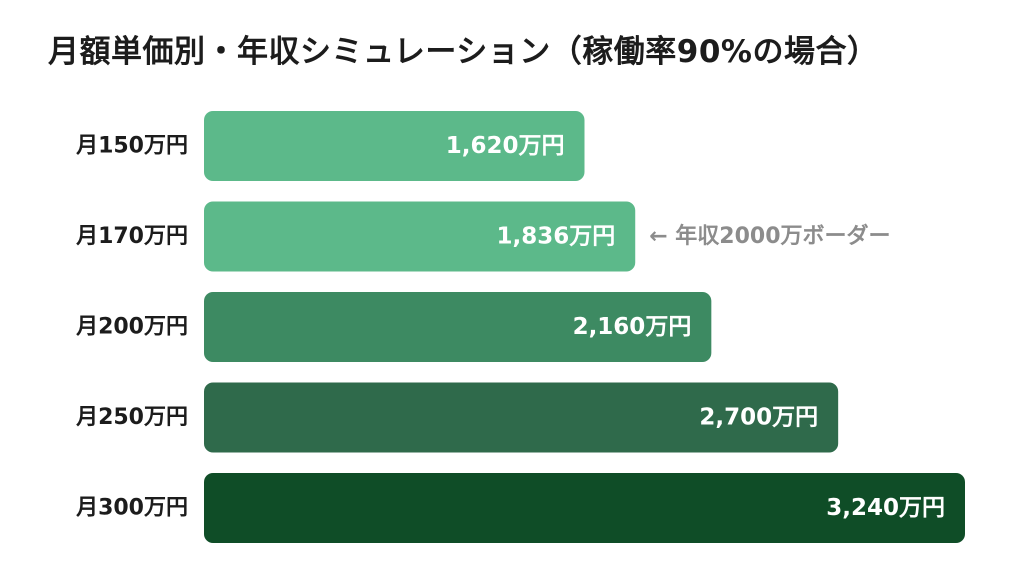 The width and height of the screenshot is (1024, 572). Describe the element at coordinates (885, 508) in the screenshot. I see `data-label: 3,240万円` at that location.